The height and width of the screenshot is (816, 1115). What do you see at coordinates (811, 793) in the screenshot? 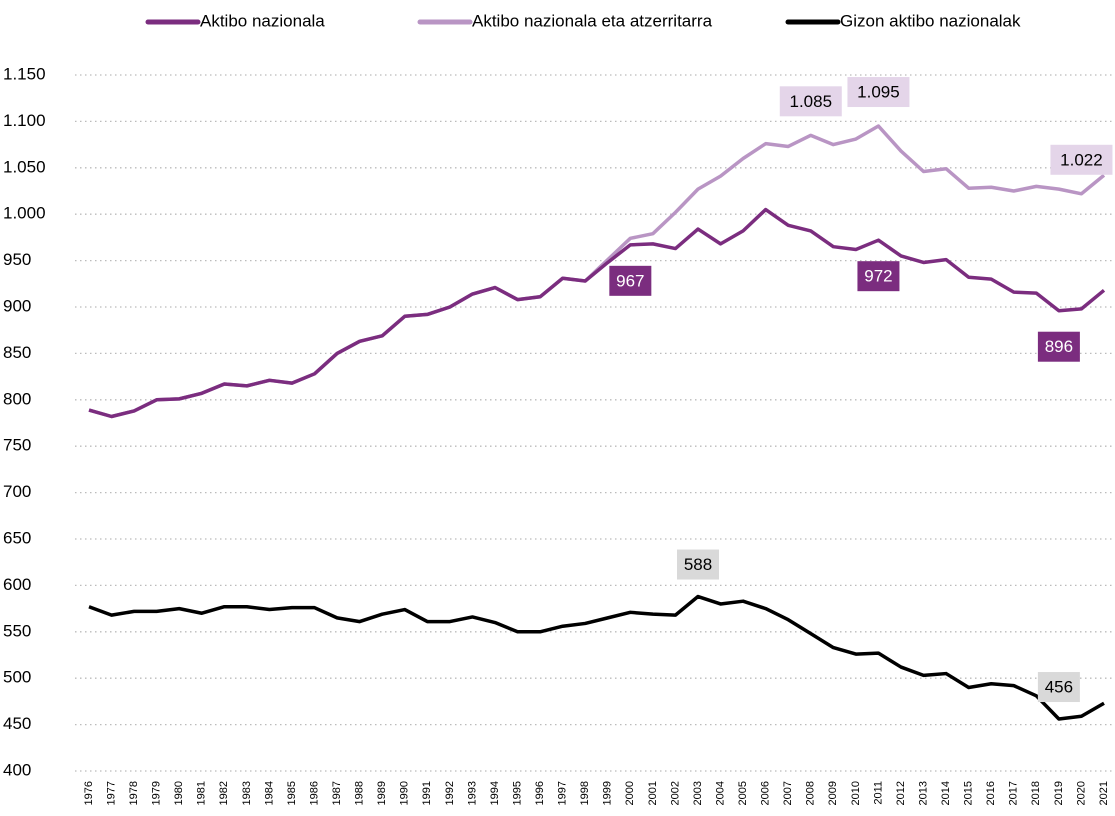
I see `x-tick-label: 2008` at bounding box center [811, 793].